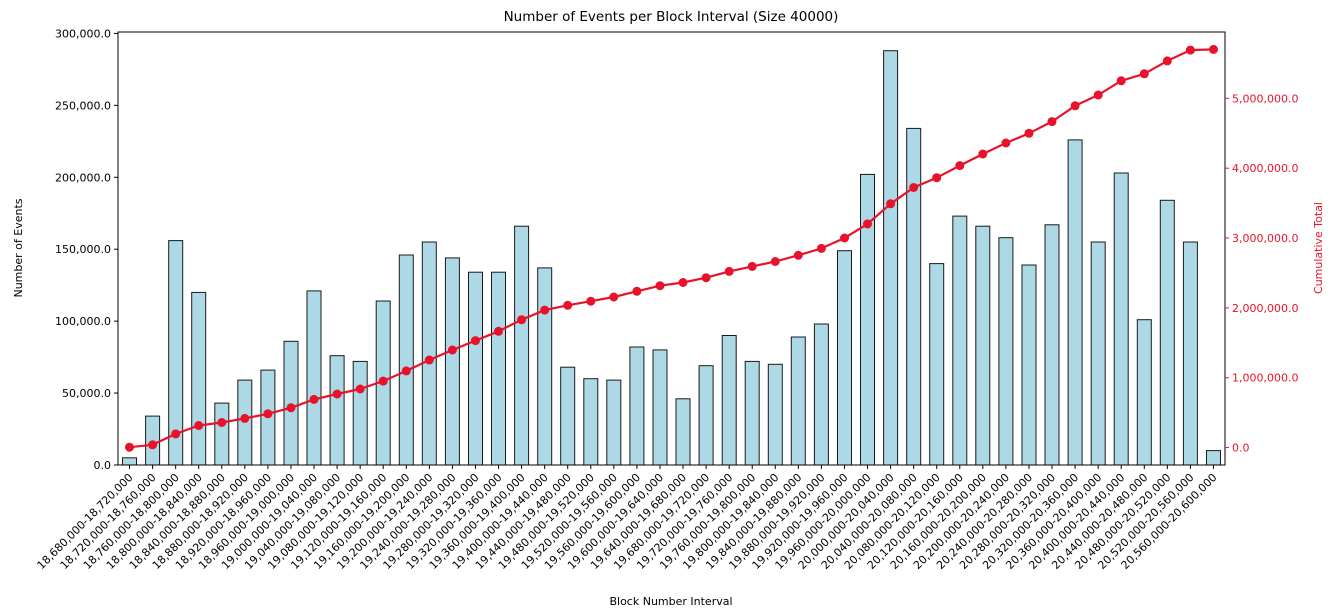  Describe the element at coordinates (670, 601) in the screenshot. I see `x-axis-label: Block Number Interval` at that location.